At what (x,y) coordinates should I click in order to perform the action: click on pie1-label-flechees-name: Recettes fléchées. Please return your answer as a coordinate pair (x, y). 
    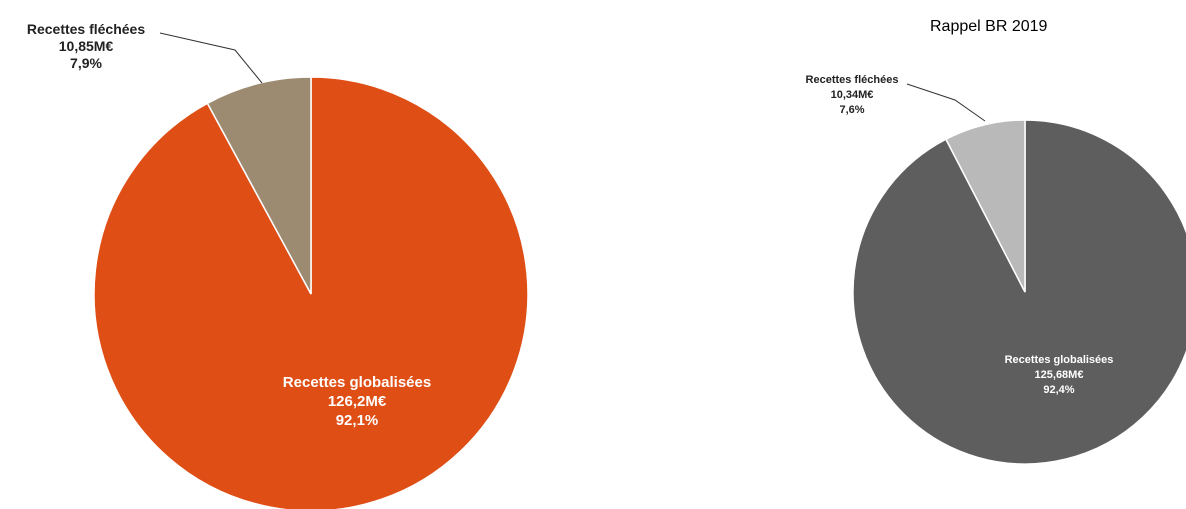
    Looking at the image, I should click on (86, 29).